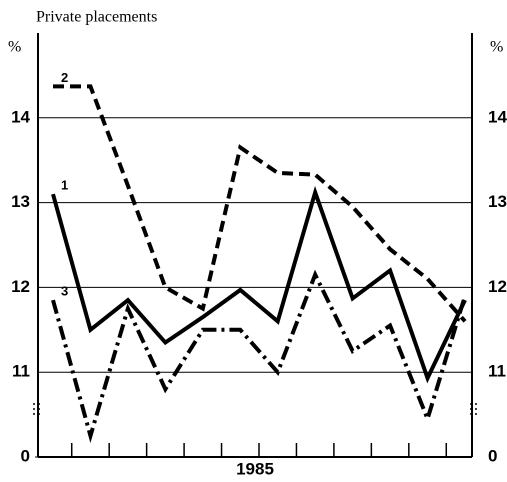  Describe the element at coordinates (96, 17) in the screenshot. I see `chart-title: Private placements` at that location.